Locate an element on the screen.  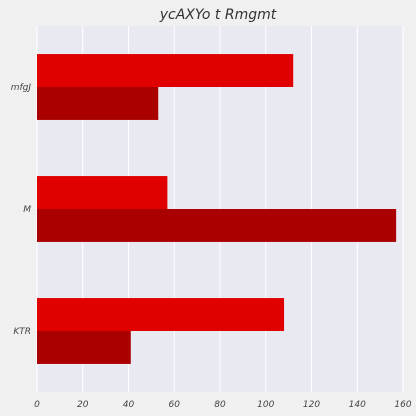
x-tick-label: 160 is located at coordinates (402, 405).